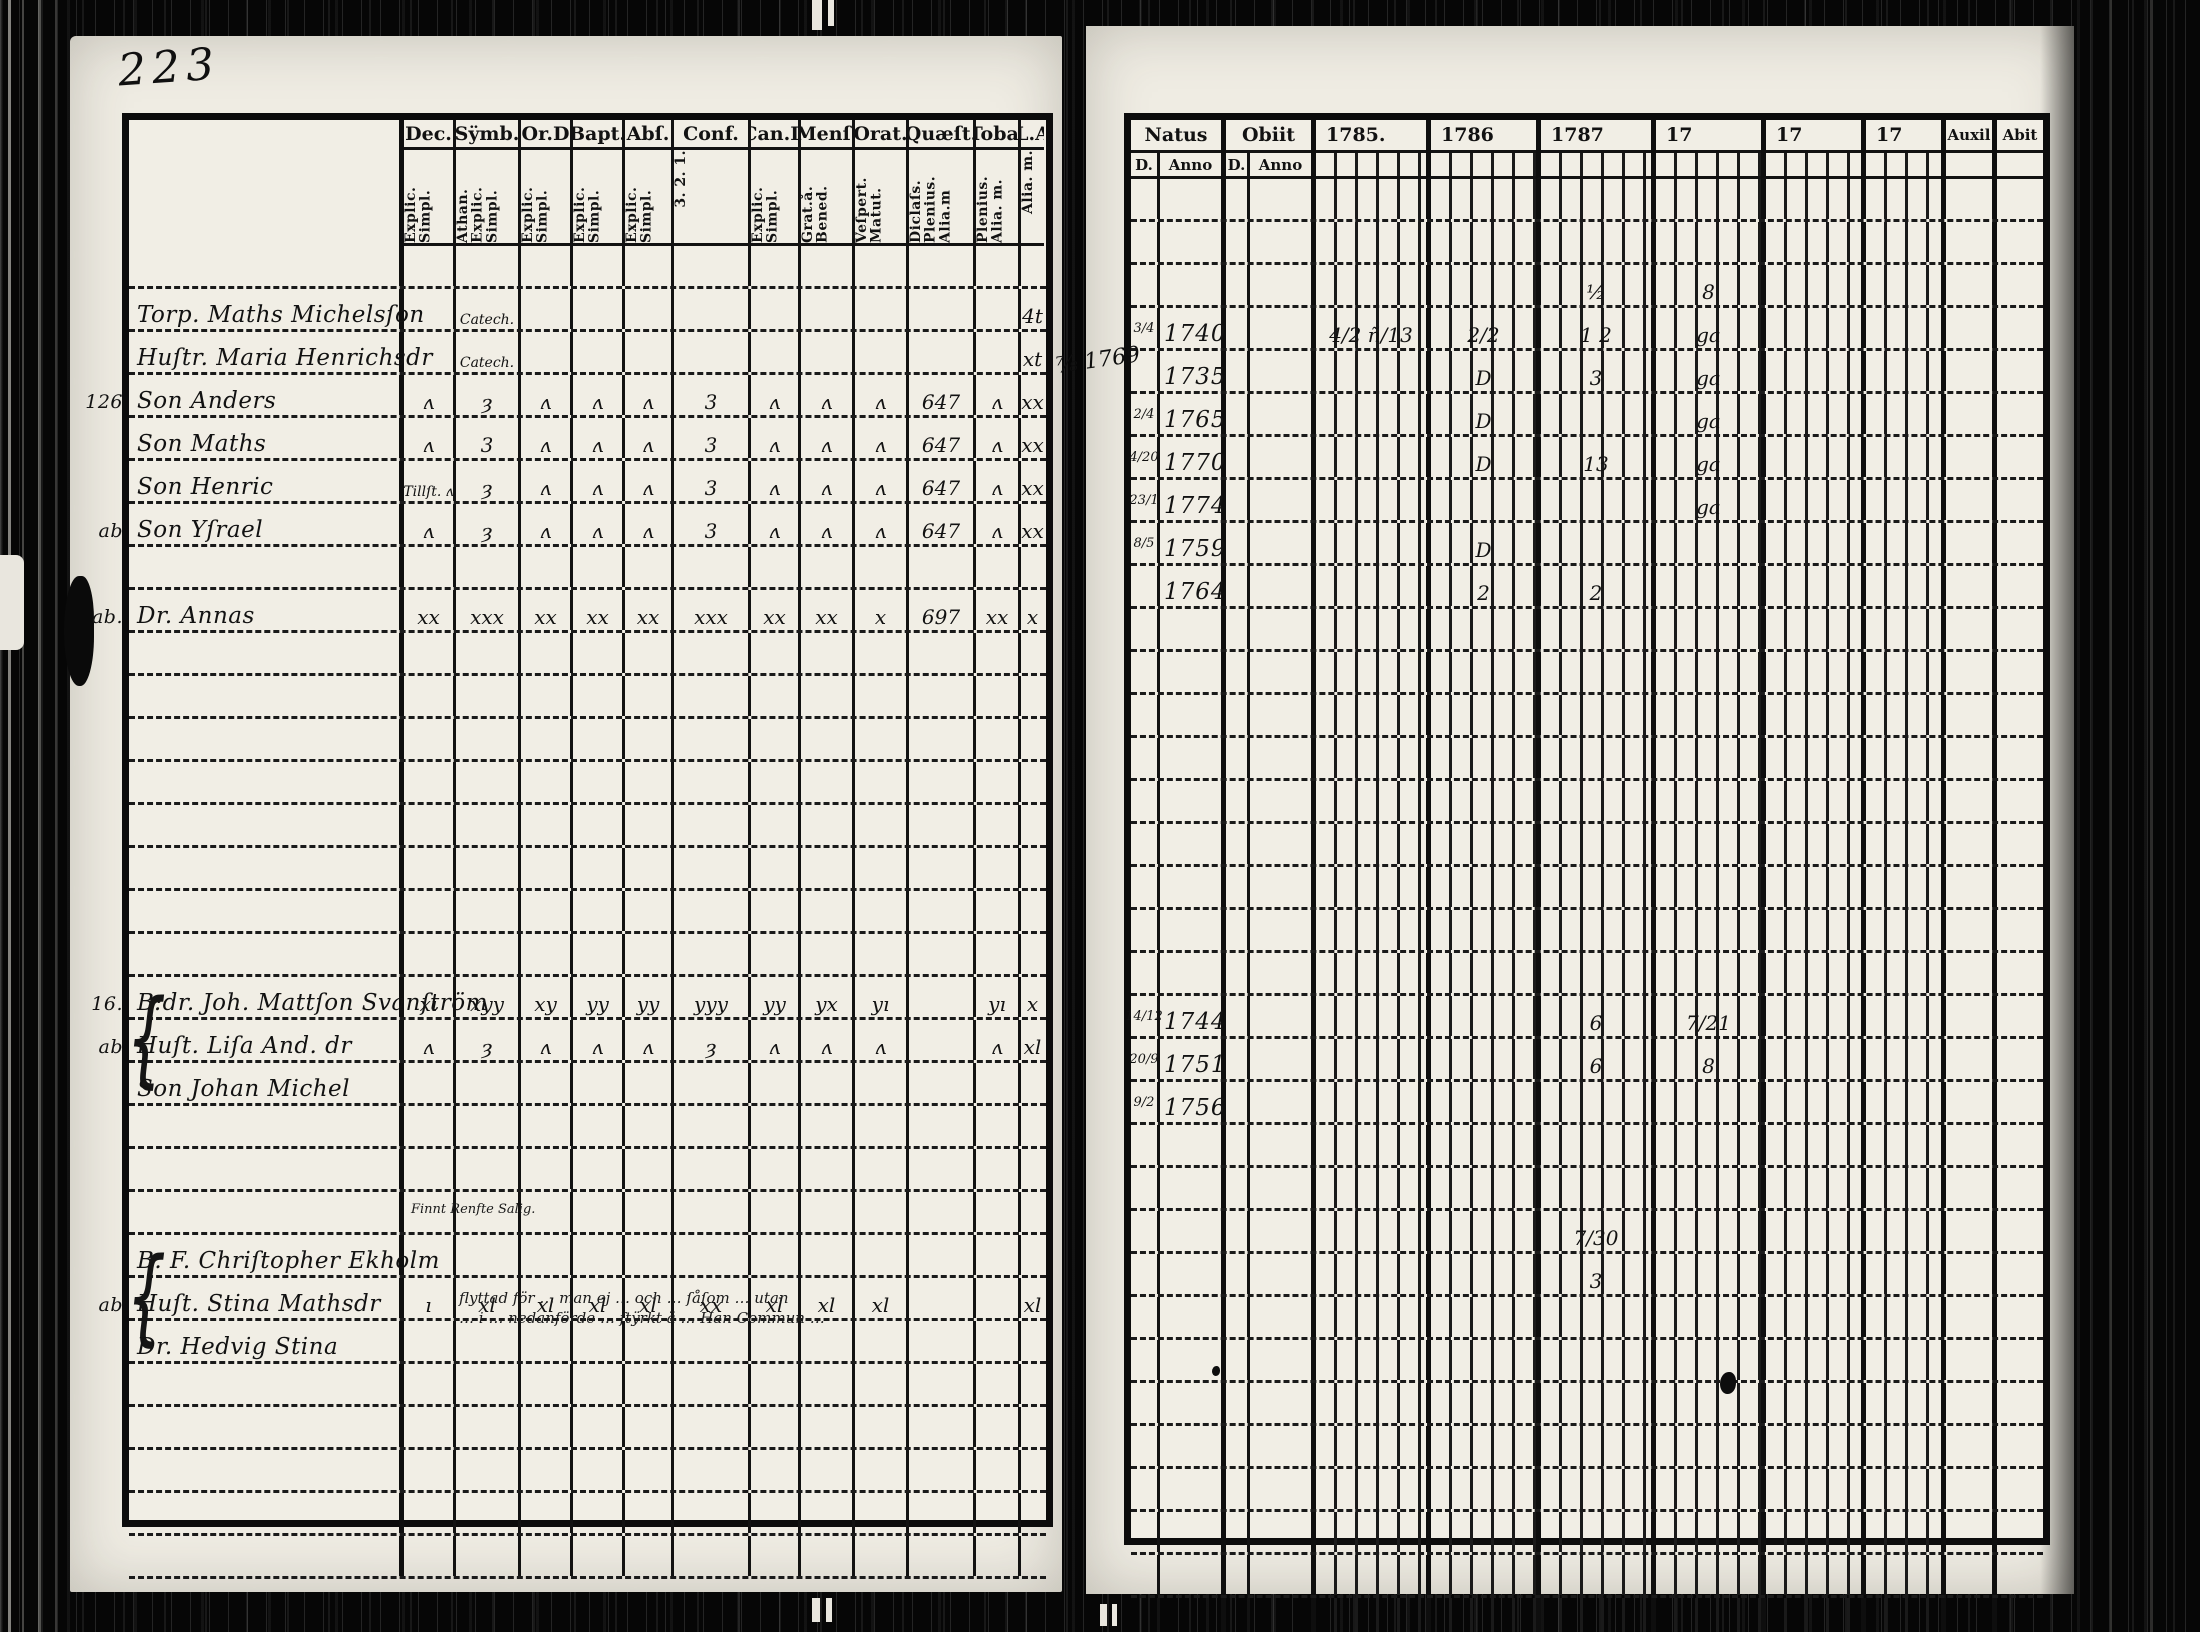  What do you see at coordinates (2017, 328) in the screenshot?
I see `abit-cell` at bounding box center [2017, 328].